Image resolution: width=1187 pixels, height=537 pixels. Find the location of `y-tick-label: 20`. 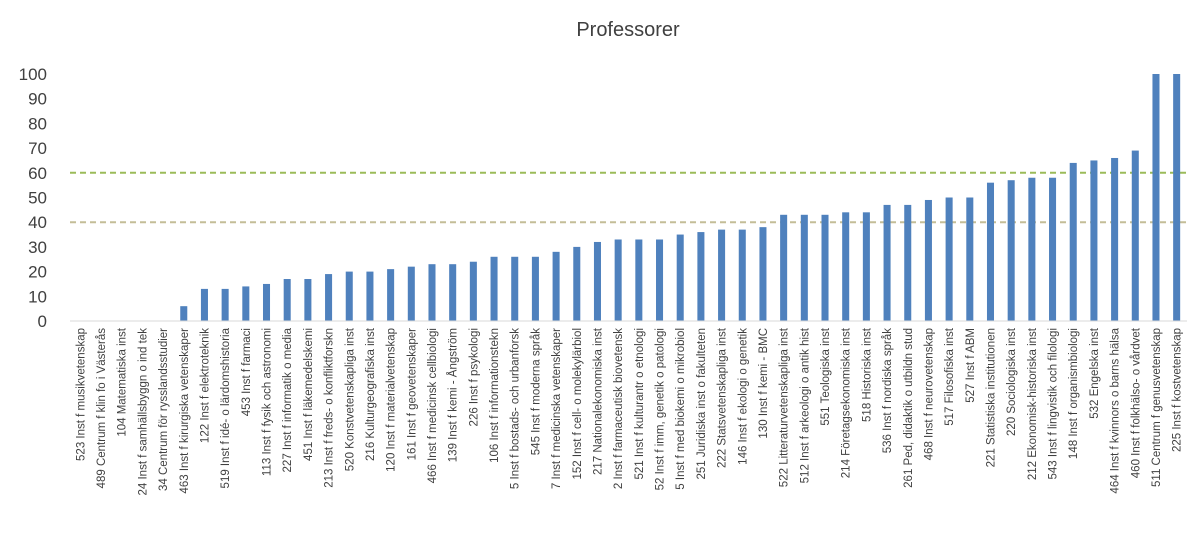

y-tick-label: 20 is located at coordinates (37, 272).